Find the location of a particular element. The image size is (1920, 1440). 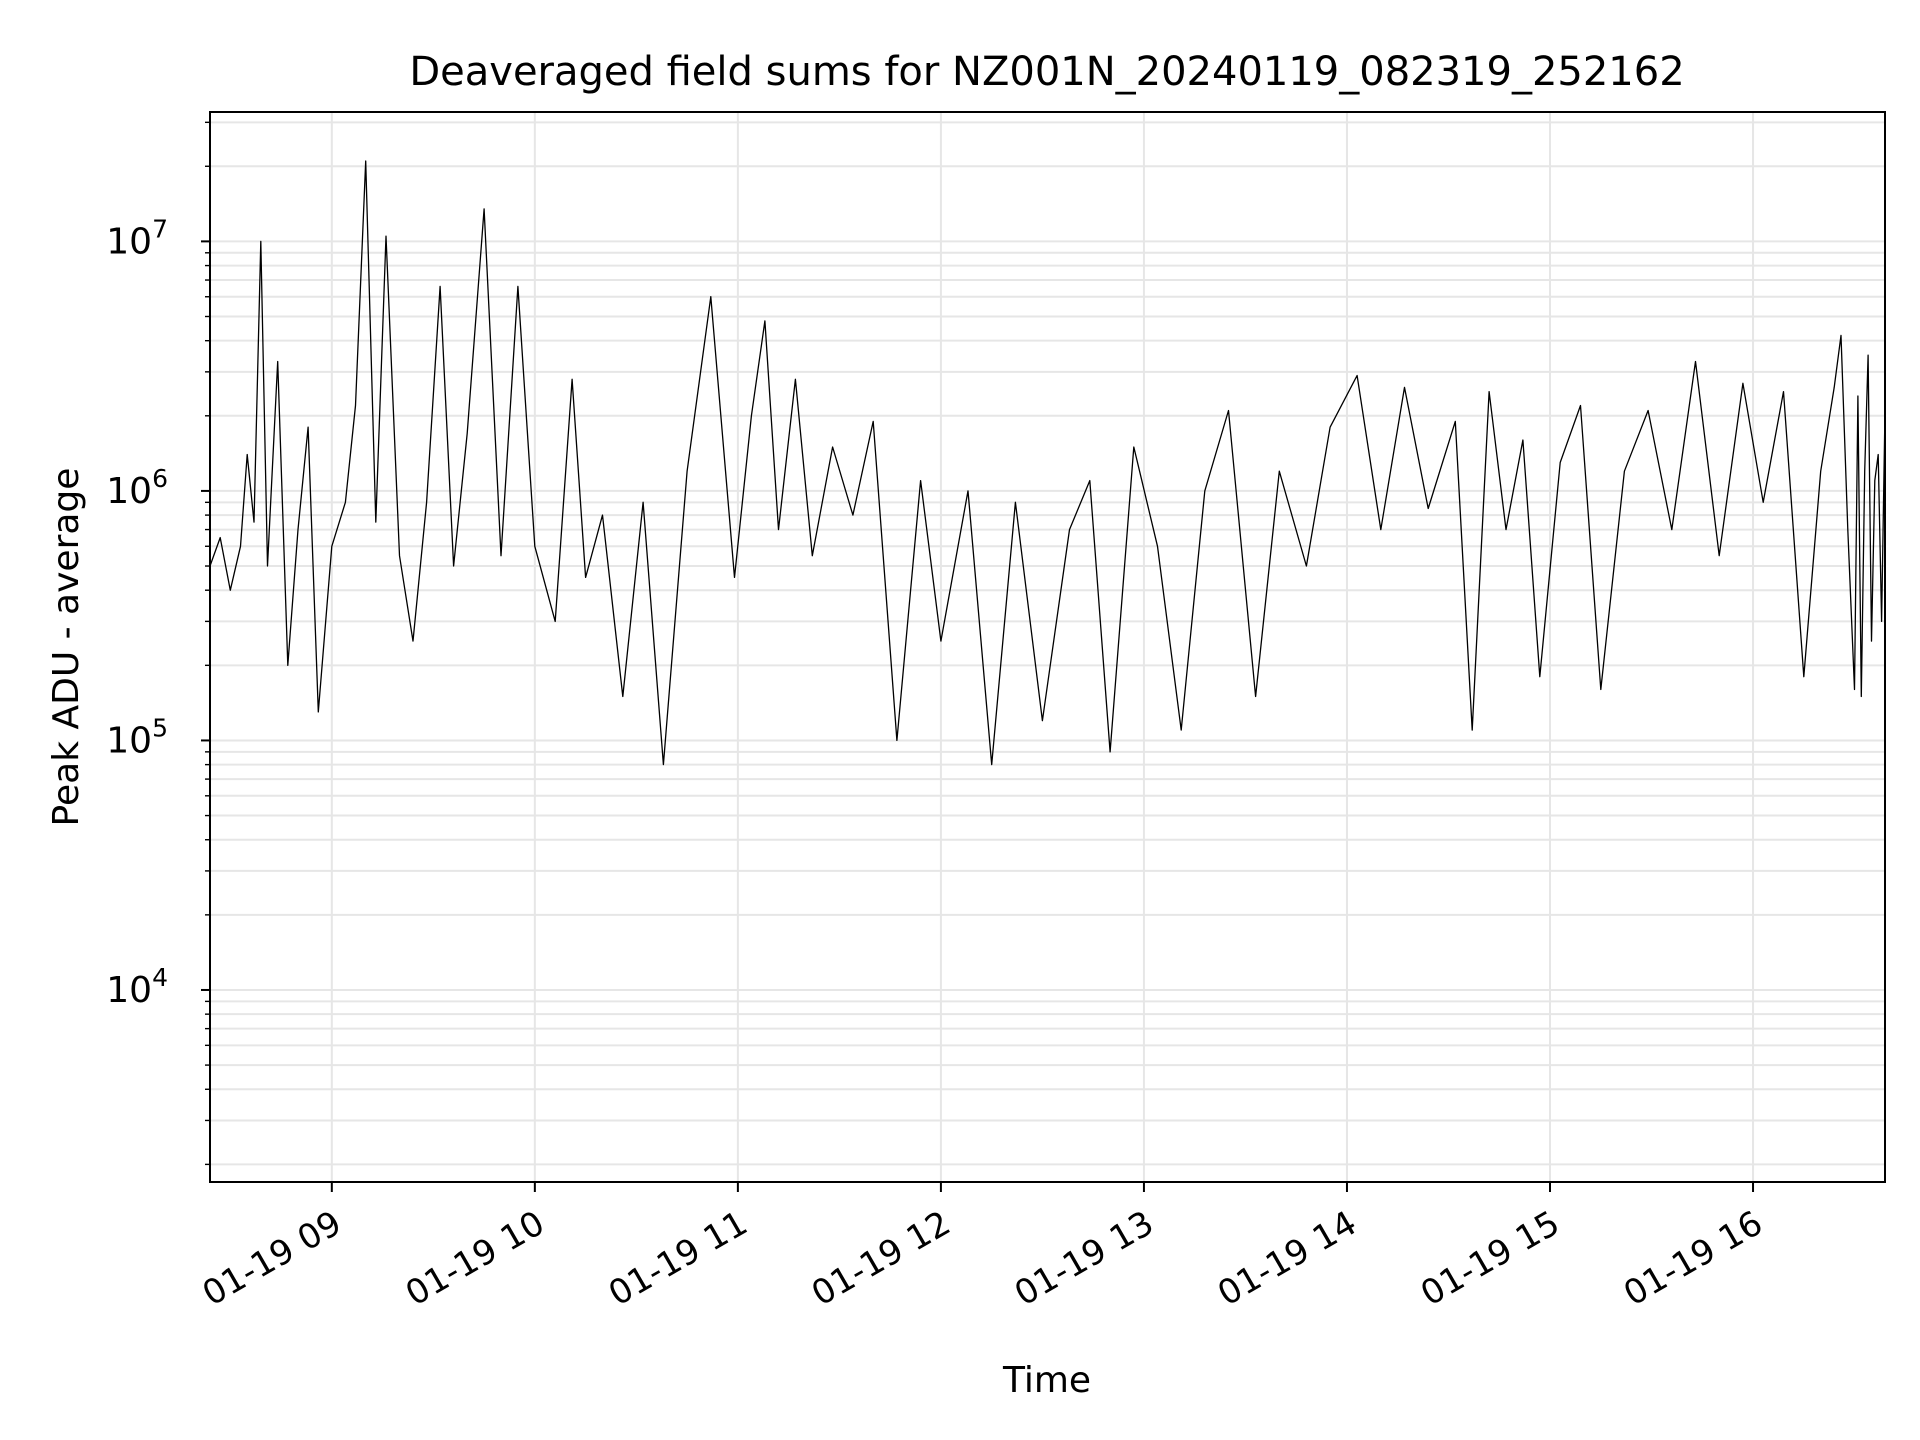

y-tick-label: 10⁴ is located at coordinates (137, 987).